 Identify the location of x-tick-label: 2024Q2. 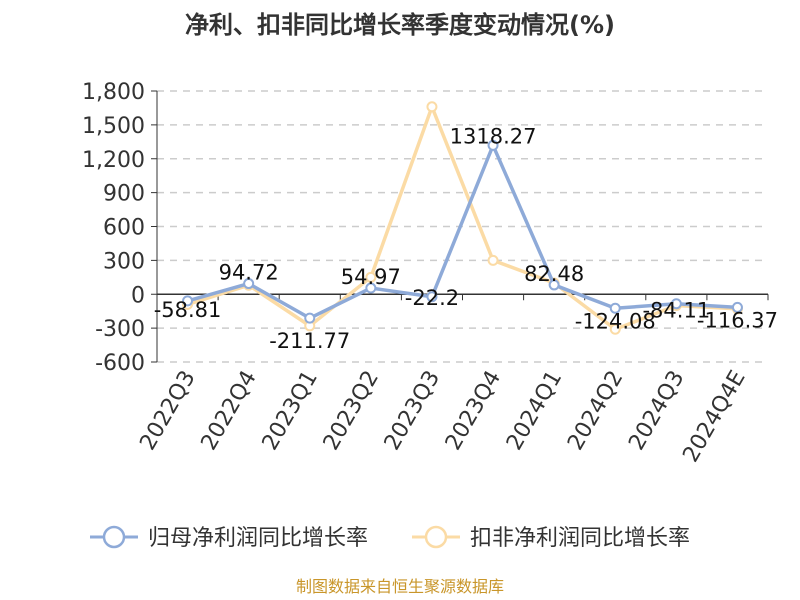
(595, 411).